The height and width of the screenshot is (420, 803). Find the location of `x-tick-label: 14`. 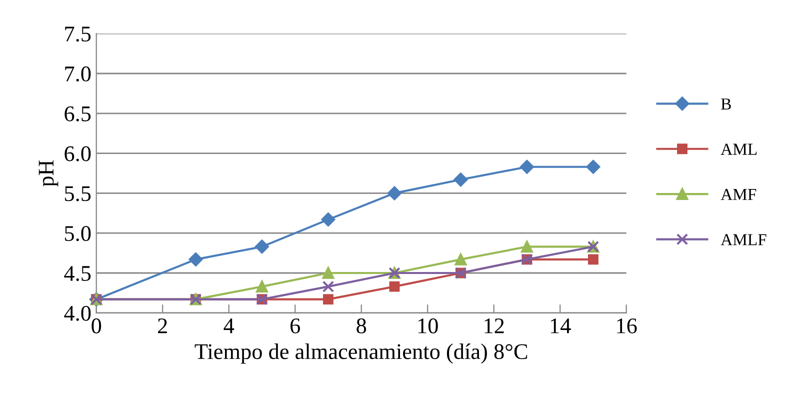

x-tick-label: 14 is located at coordinates (560, 326).